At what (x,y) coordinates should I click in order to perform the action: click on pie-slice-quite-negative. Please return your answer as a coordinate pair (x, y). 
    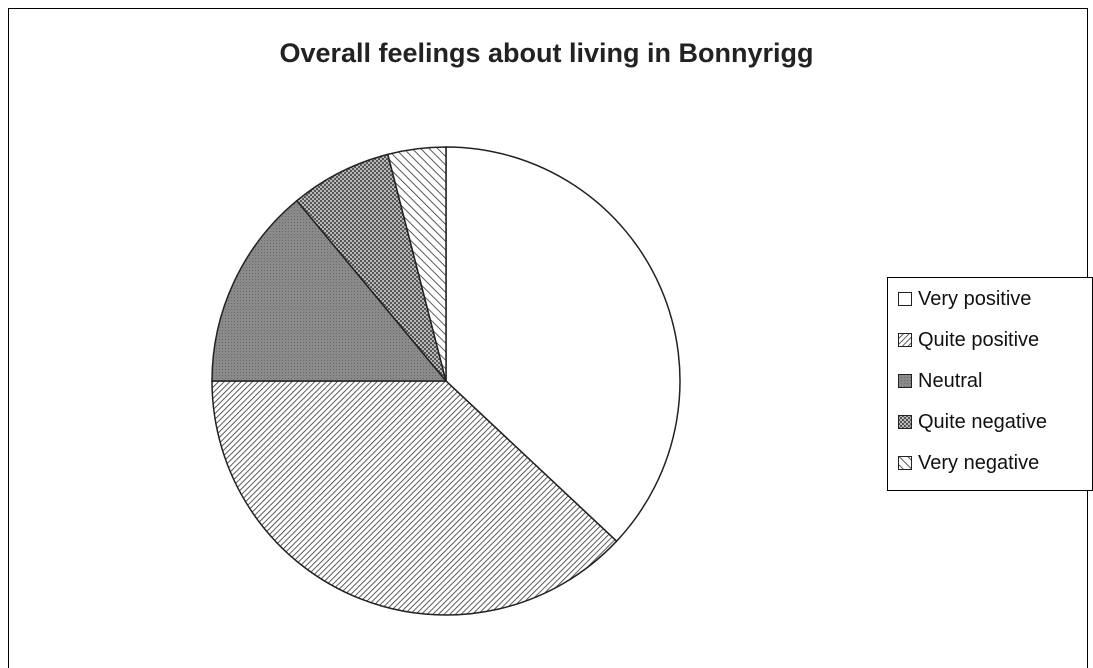
    Looking at the image, I should click on (371, 267).